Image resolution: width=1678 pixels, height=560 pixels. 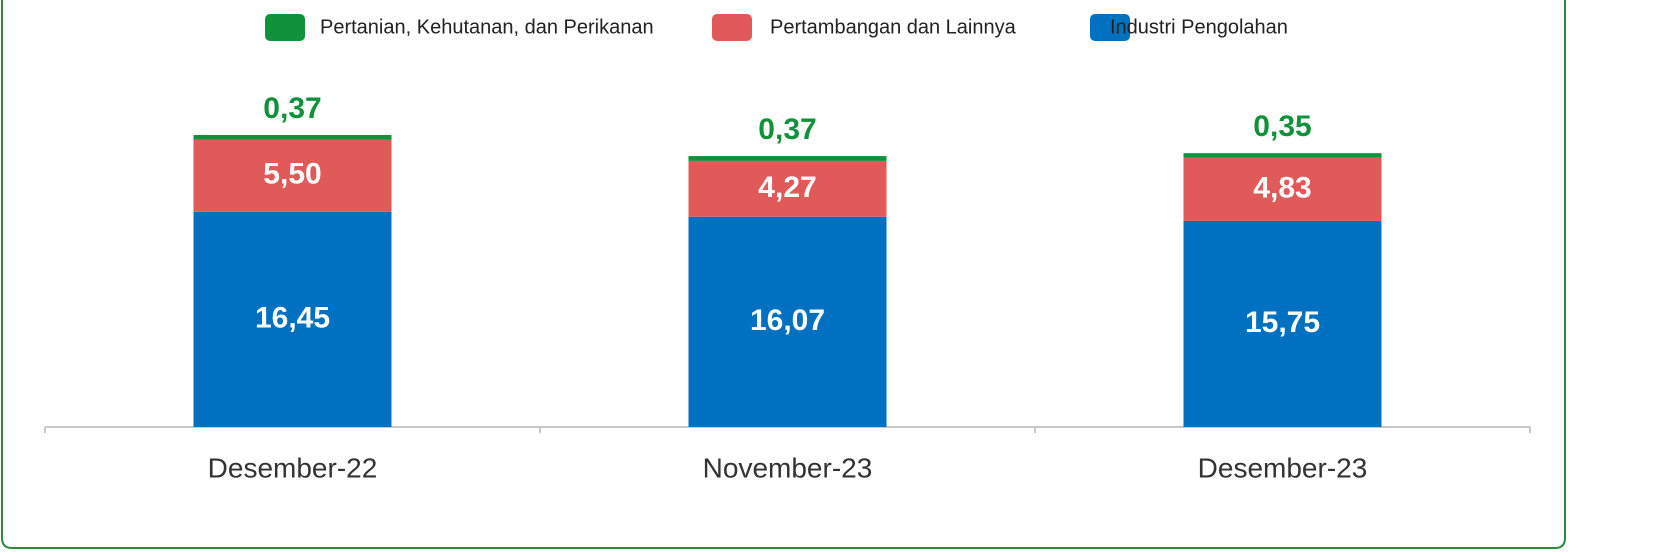 I want to click on data-label: 4,83, so click(x=1282, y=187).